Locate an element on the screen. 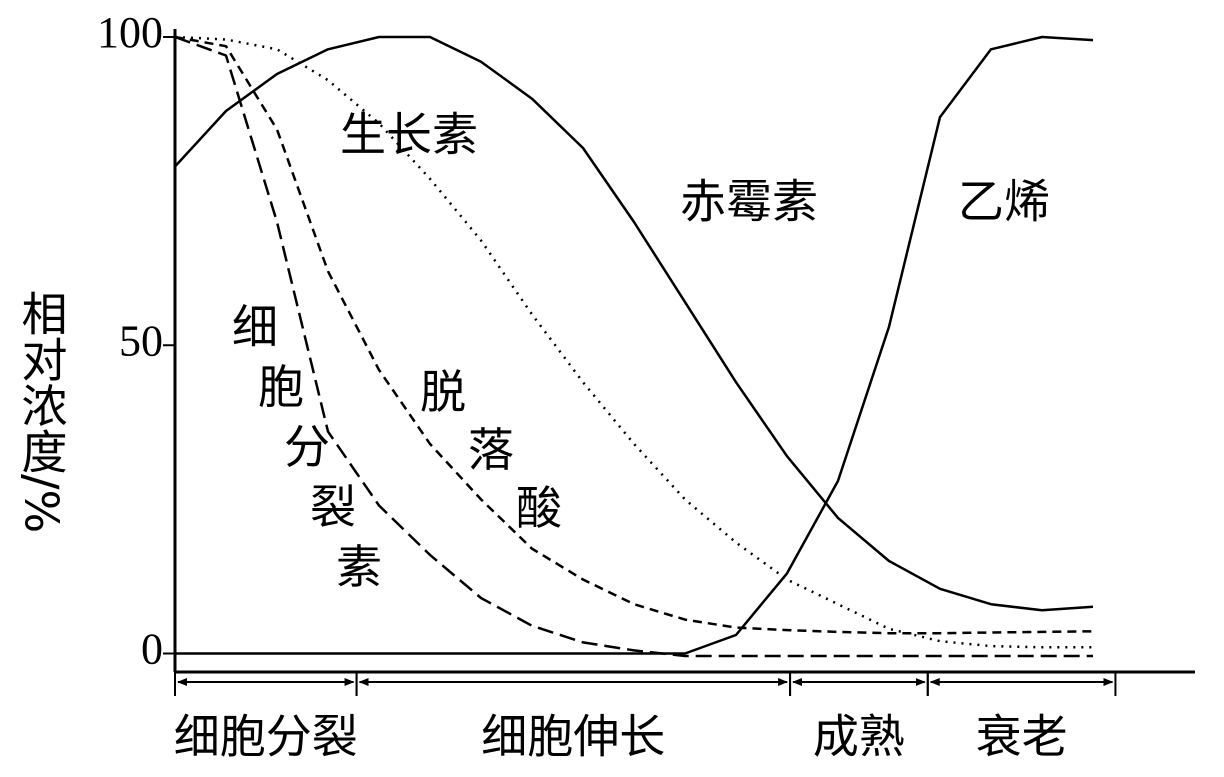 Image resolution: width=1224 pixels, height=777 pixels. y-tick-label: 0 is located at coordinates (152, 649).